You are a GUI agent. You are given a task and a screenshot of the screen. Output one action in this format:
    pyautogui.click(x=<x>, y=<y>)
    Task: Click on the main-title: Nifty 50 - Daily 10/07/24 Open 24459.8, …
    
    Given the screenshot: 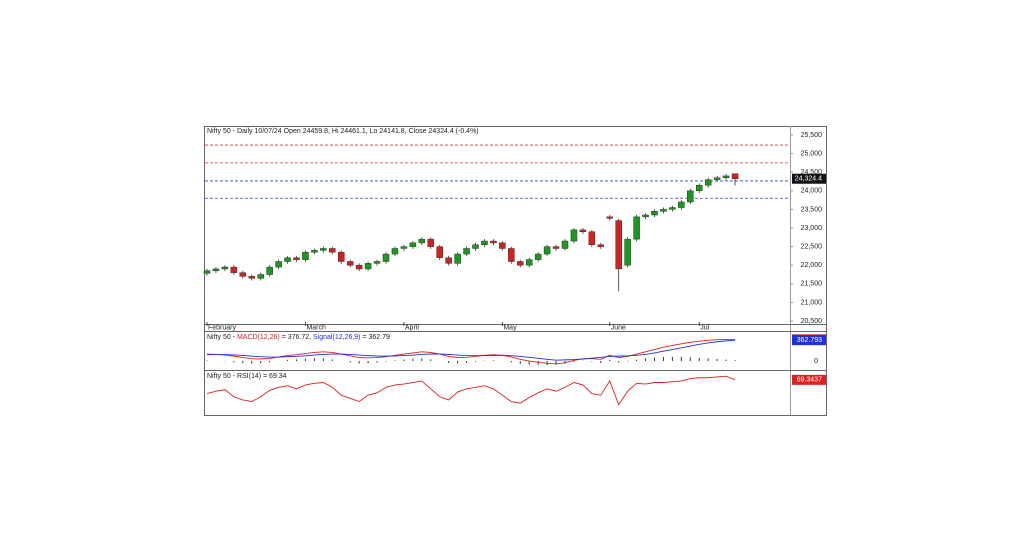 What is the action you would take?
    pyautogui.click(x=343, y=131)
    